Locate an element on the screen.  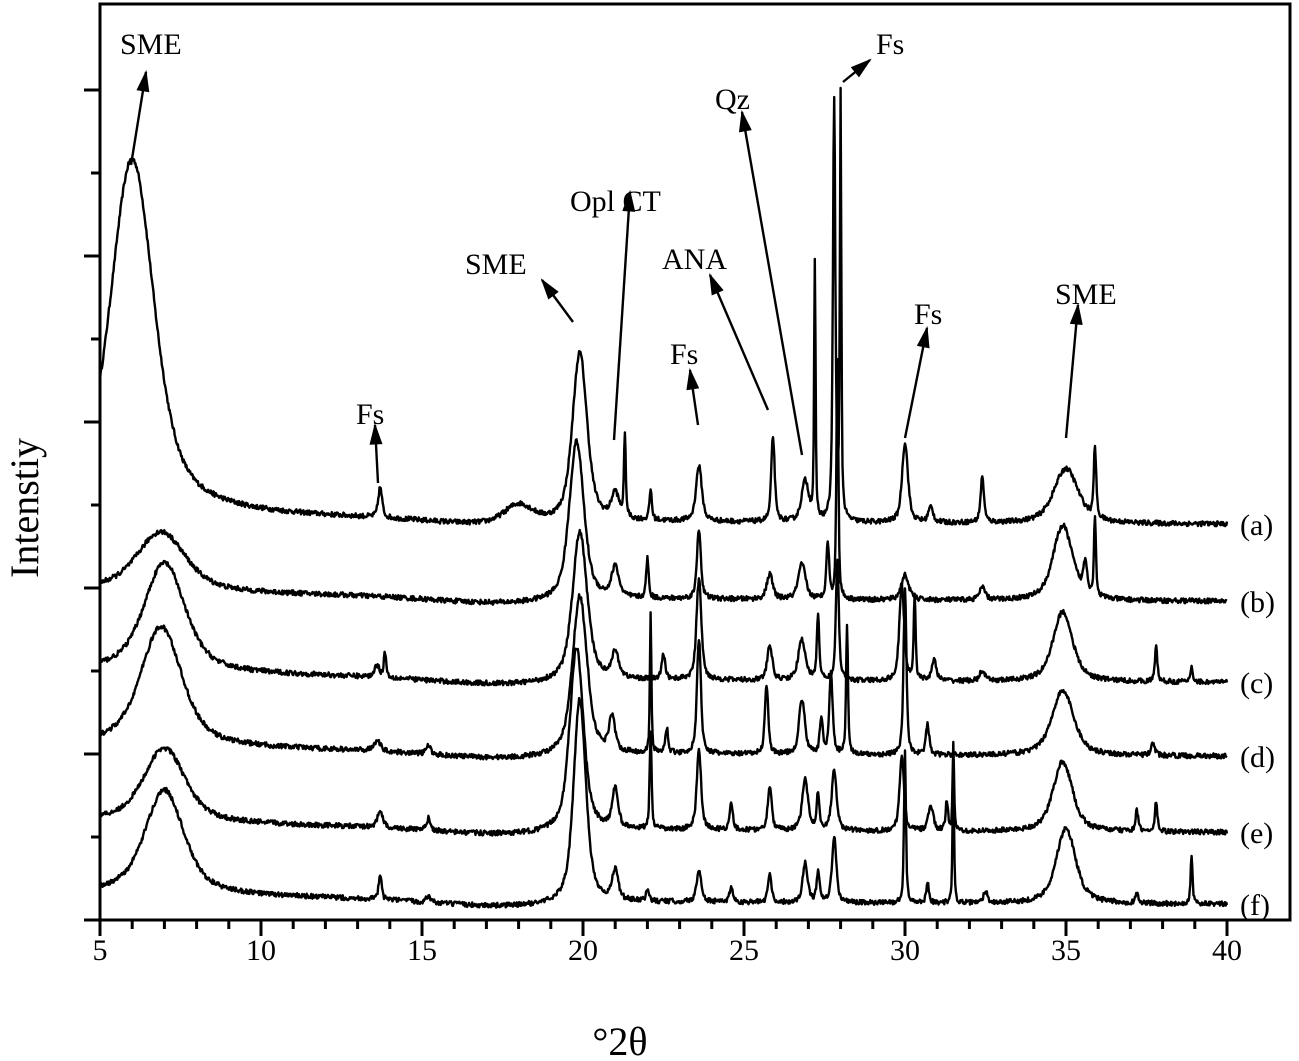
x-tick-label: 35 is located at coordinates (1066, 950).